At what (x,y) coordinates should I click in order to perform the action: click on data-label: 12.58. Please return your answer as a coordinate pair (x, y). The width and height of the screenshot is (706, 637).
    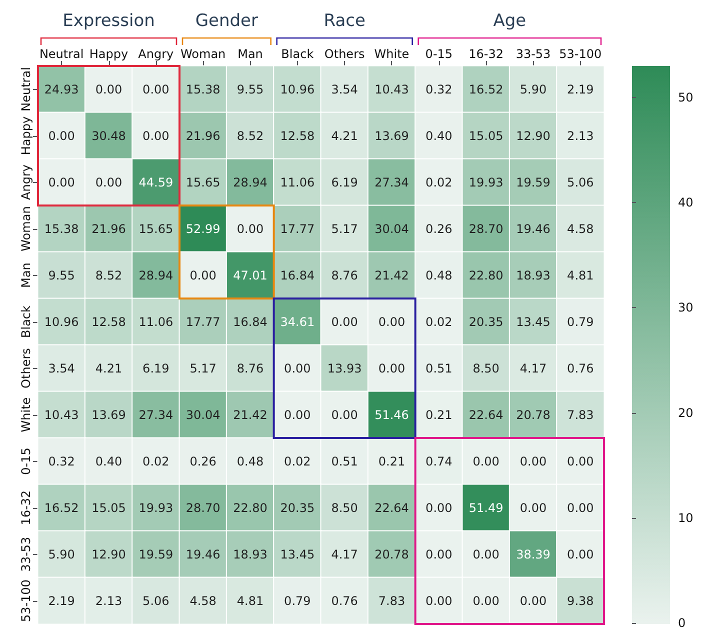
    Looking at the image, I should click on (109, 321).